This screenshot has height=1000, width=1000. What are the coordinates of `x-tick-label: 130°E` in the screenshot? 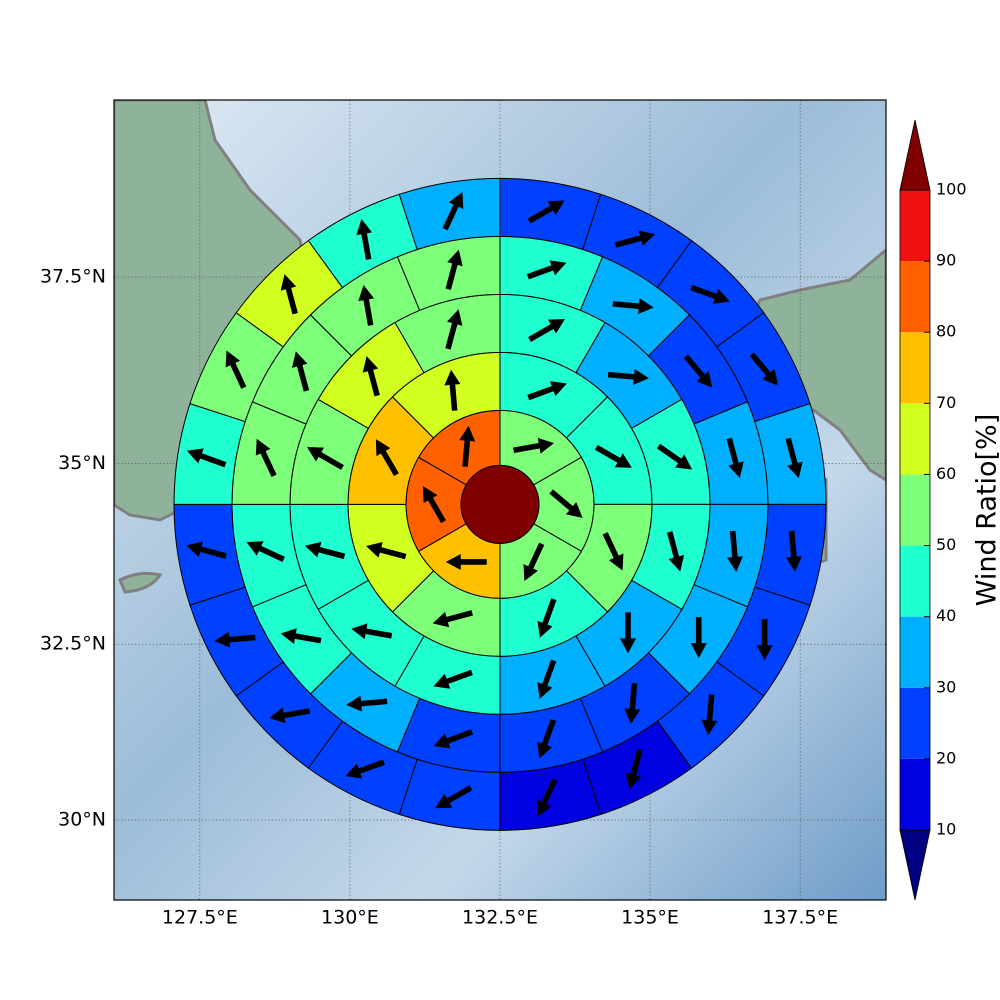 It's located at (350, 918).